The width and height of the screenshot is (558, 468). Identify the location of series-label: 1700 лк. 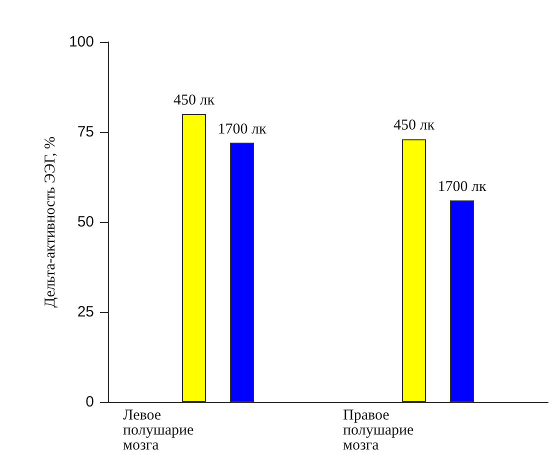
(242, 129).